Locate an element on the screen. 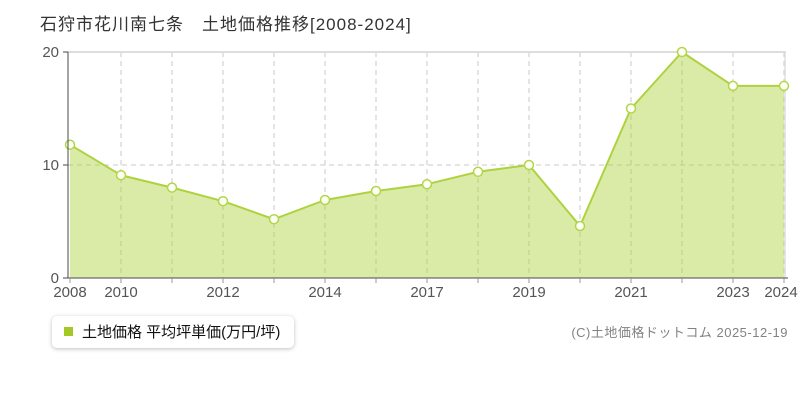 The image size is (800, 400). copyright-text: (C)土地価格ドットコム 2025-12-19 is located at coordinates (679, 332).